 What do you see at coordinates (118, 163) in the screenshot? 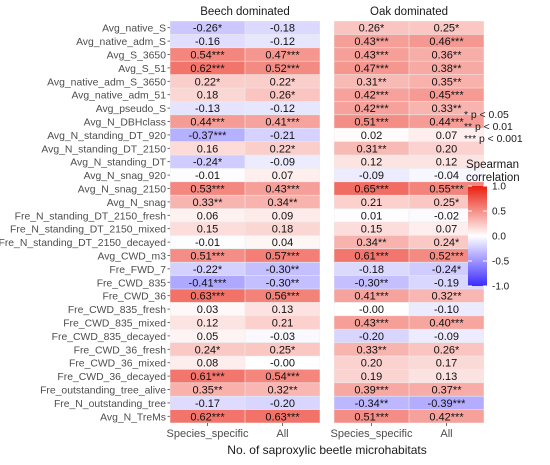
I see `row-label: Avg_N_standing_DT` at bounding box center [118, 163].